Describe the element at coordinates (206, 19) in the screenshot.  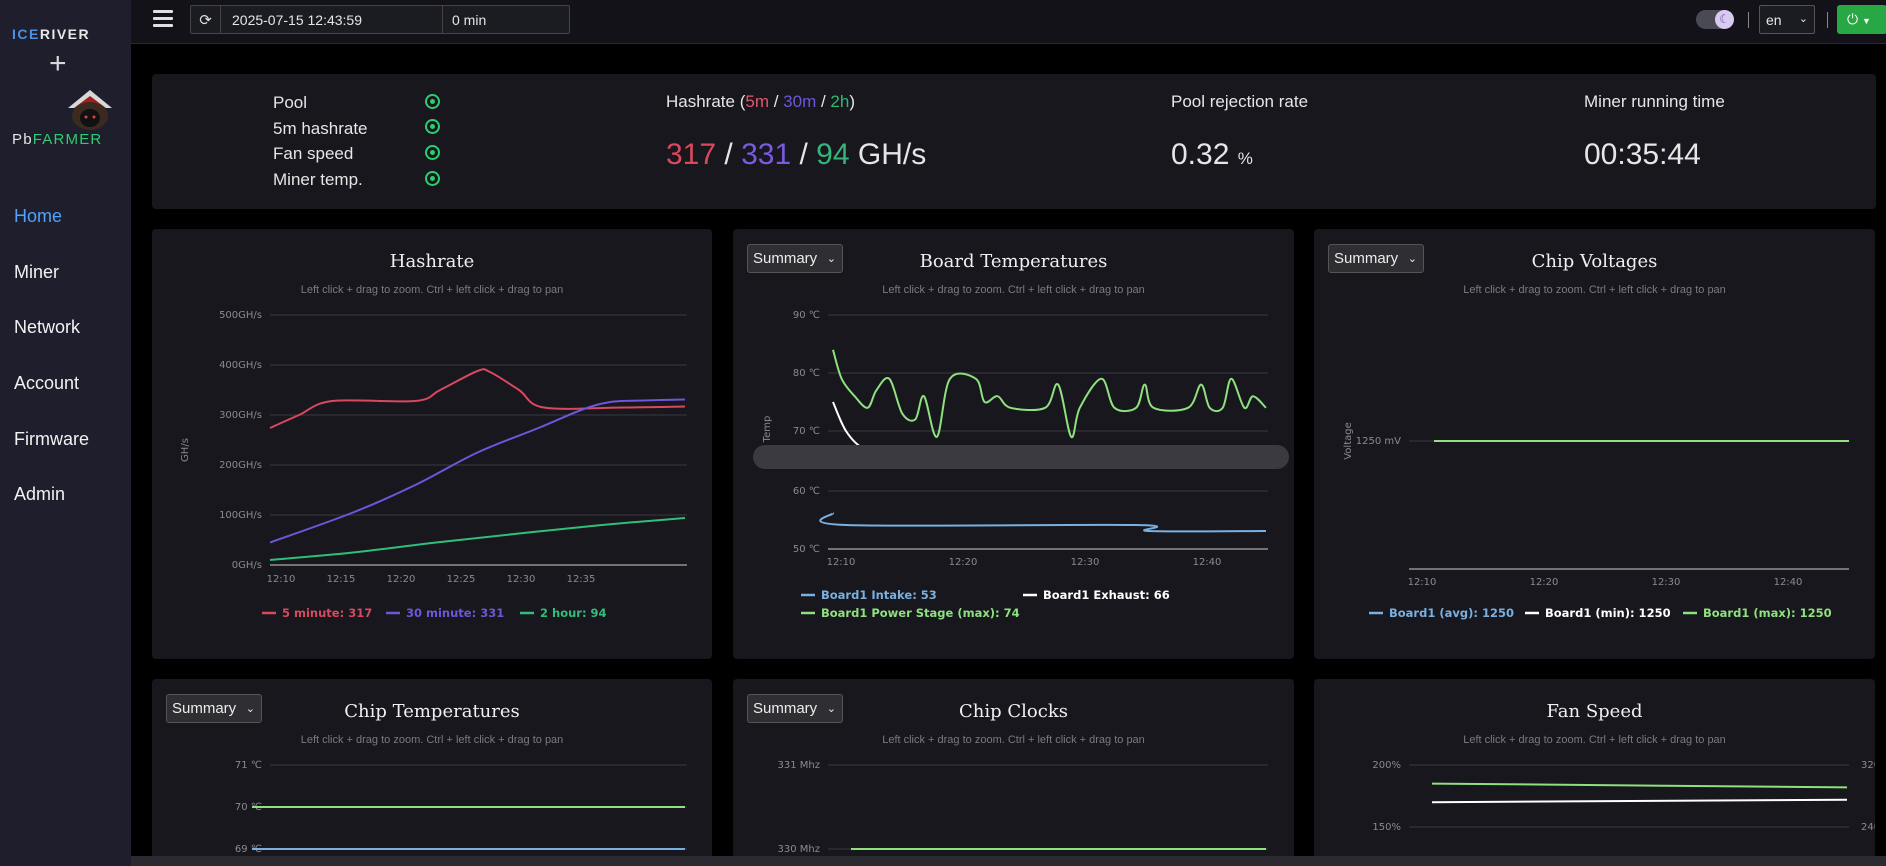
I see `refresh-icon: ⟳` at that location.